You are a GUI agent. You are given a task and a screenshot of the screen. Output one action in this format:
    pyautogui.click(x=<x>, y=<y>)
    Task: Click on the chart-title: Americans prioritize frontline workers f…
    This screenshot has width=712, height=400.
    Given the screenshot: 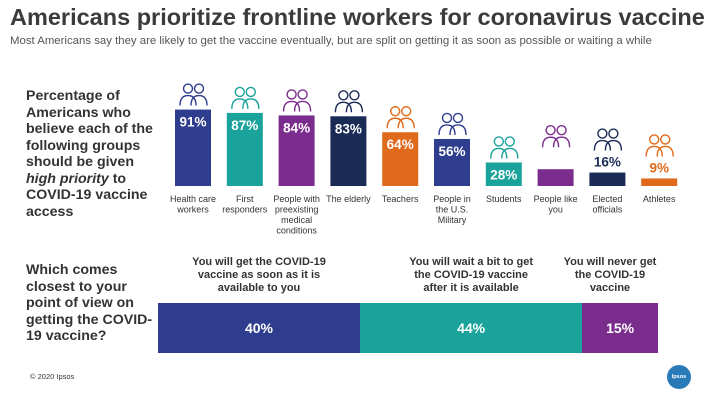 What is the action you would take?
    pyautogui.click(x=357, y=17)
    